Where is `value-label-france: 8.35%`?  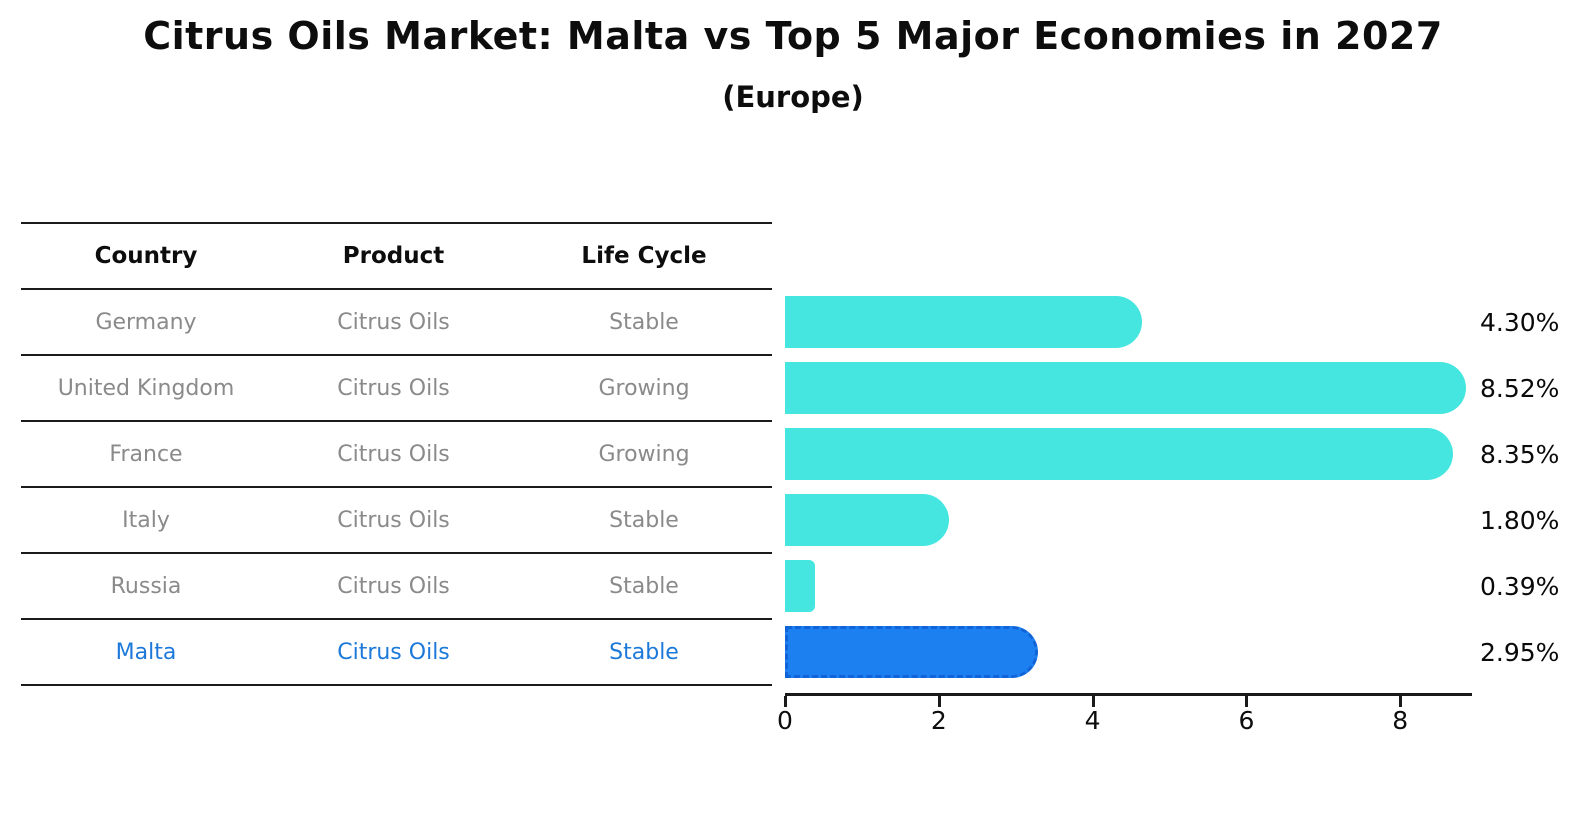 value-label-france: 8.35% is located at coordinates (1520, 454).